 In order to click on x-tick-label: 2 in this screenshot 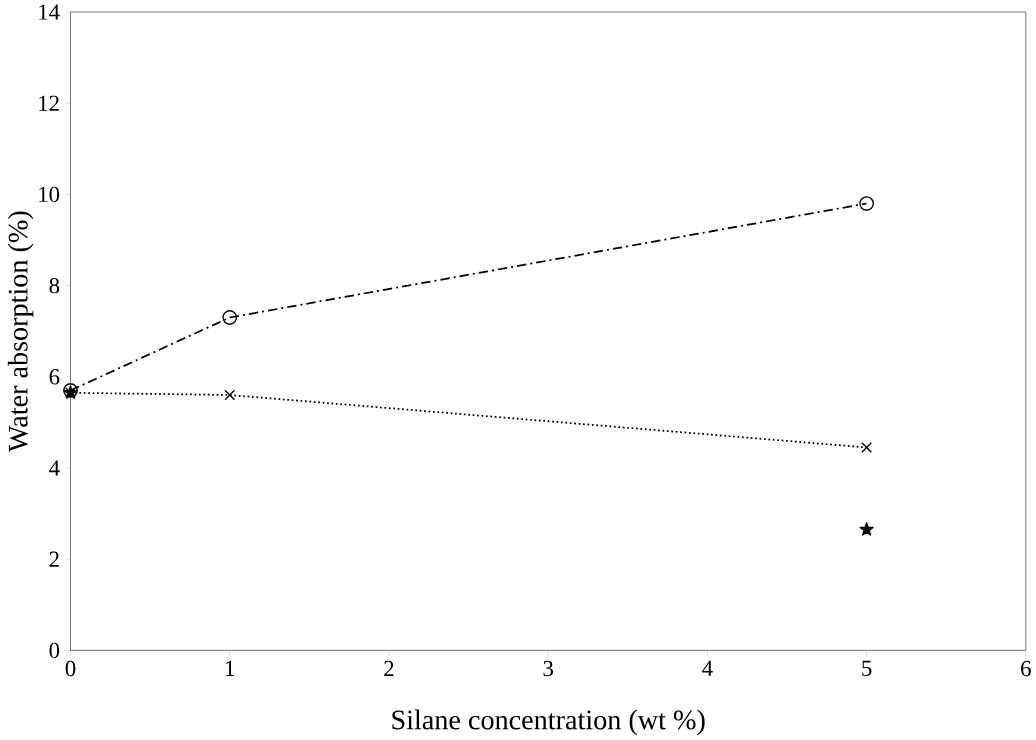, I will do `click(389, 669)`.